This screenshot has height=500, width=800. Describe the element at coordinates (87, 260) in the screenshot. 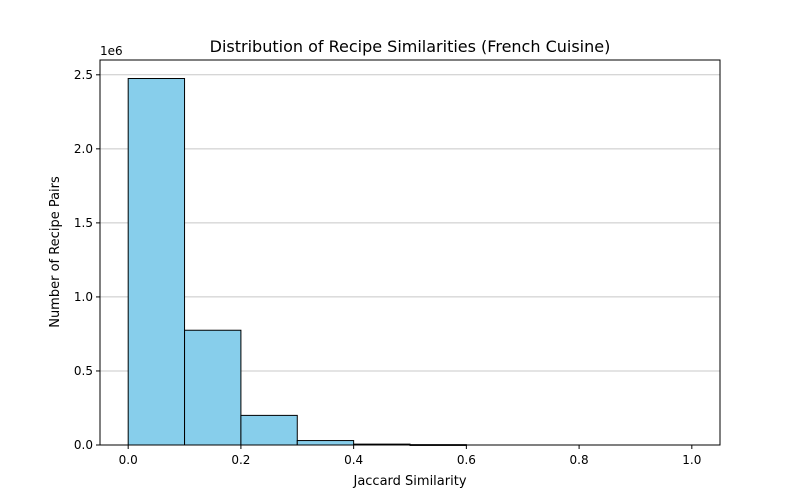

I see `y-axis: 0.0 0.5 1.0 1.5 2.0 2.5` at that location.